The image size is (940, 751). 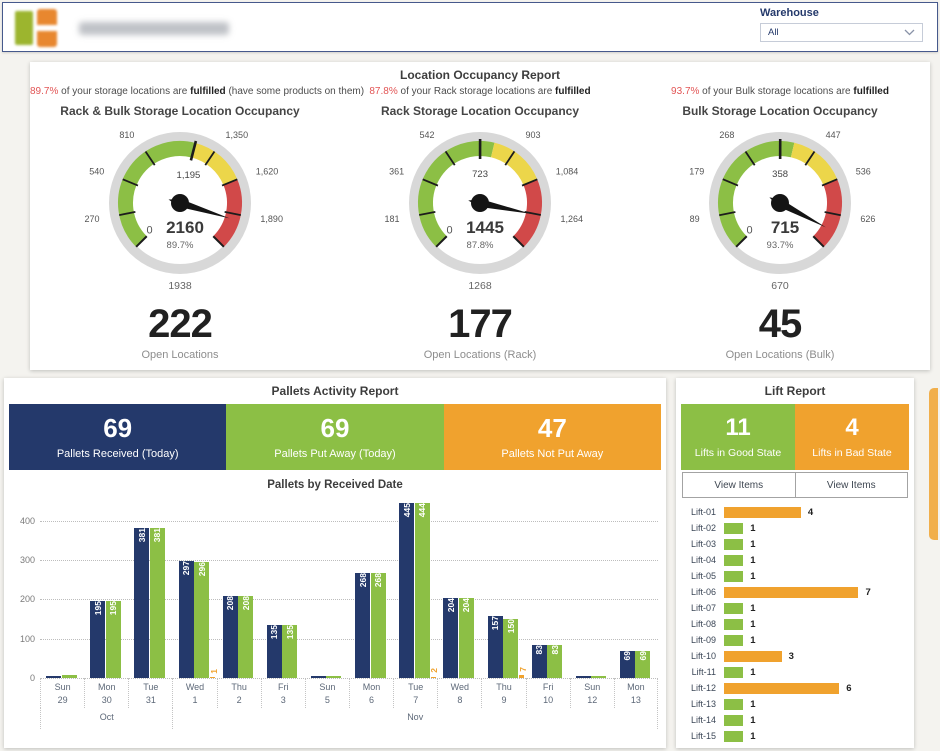 I want to click on gauge-svg: 89 179 268 447 536 626 358 0 715 93.7% 670, so click(x=782, y=211).